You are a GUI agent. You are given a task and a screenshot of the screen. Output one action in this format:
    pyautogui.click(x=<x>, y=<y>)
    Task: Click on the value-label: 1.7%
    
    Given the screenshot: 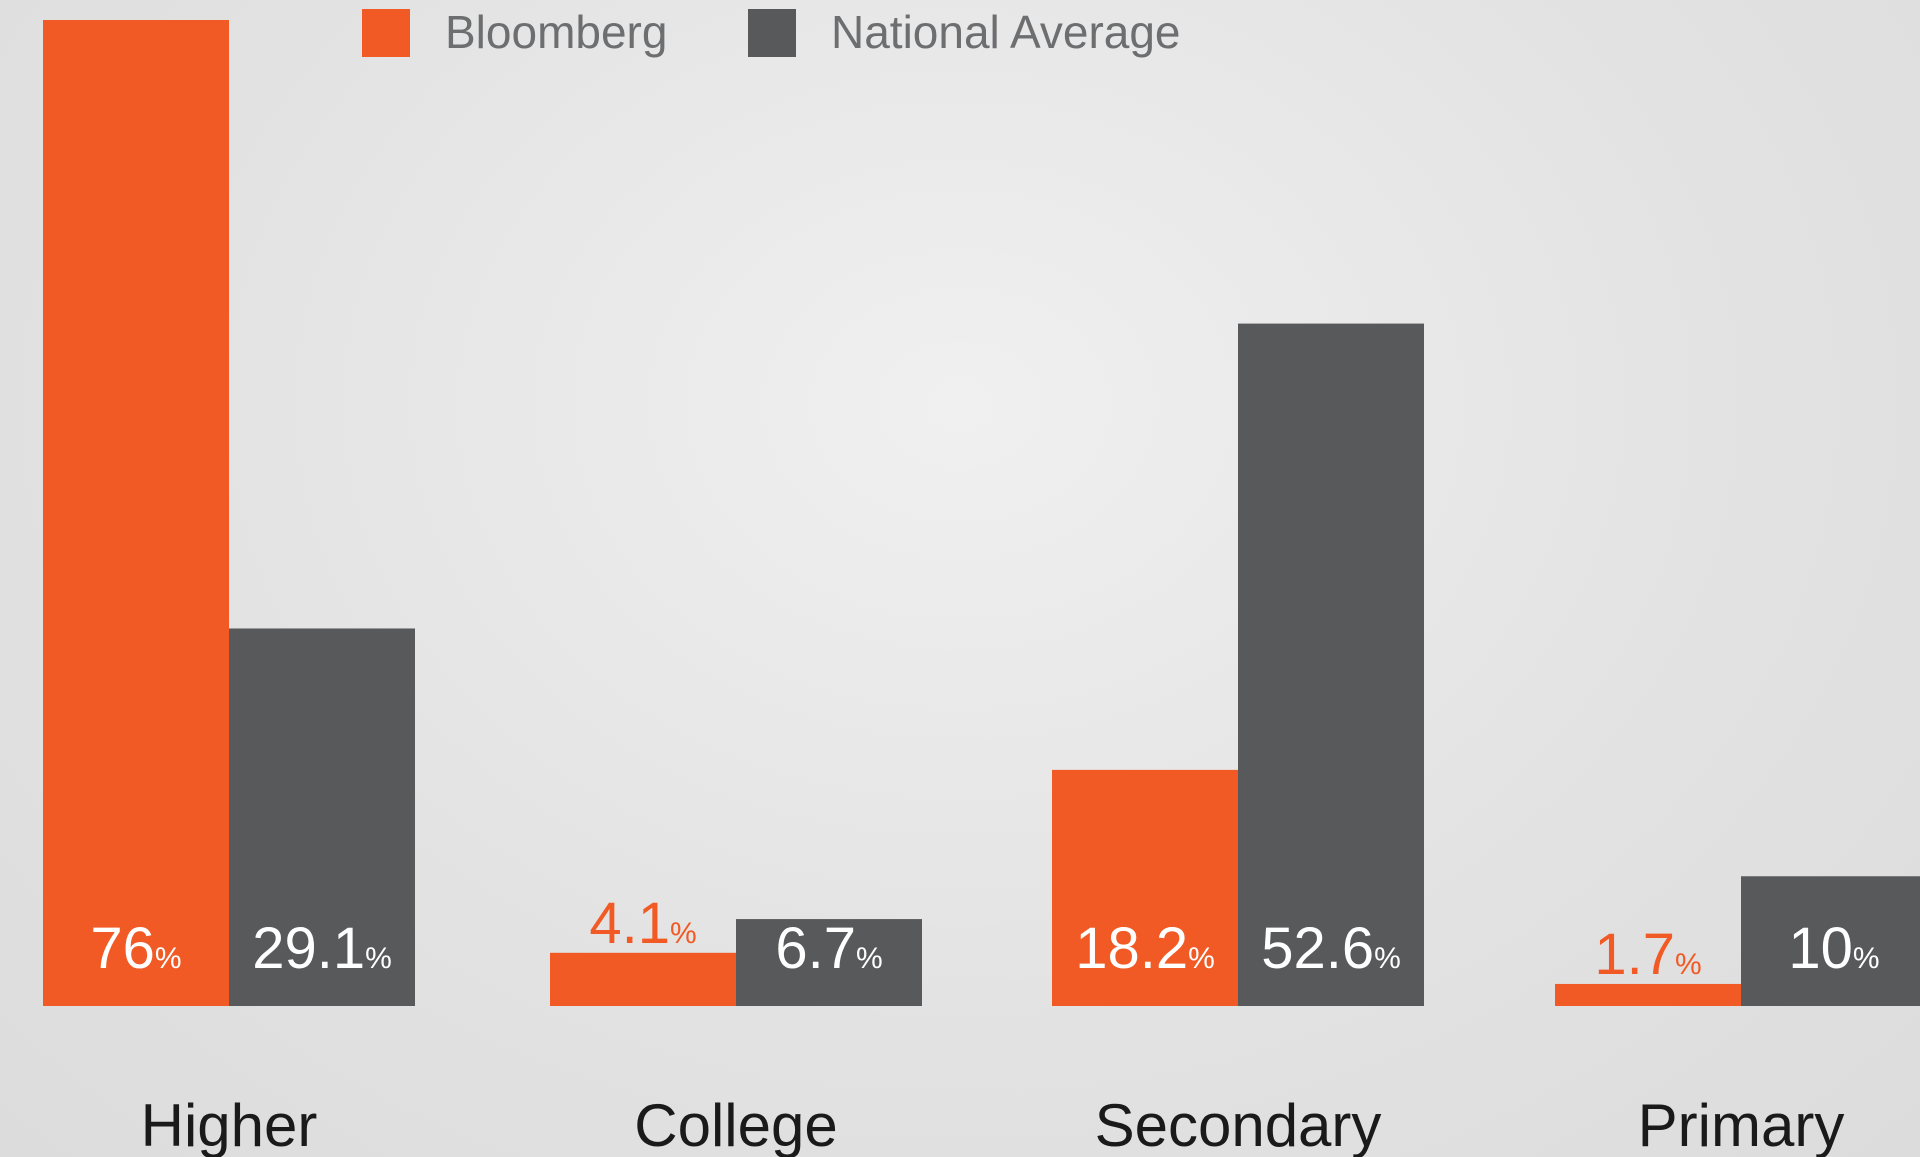 What is the action you would take?
    pyautogui.click(x=1647, y=954)
    